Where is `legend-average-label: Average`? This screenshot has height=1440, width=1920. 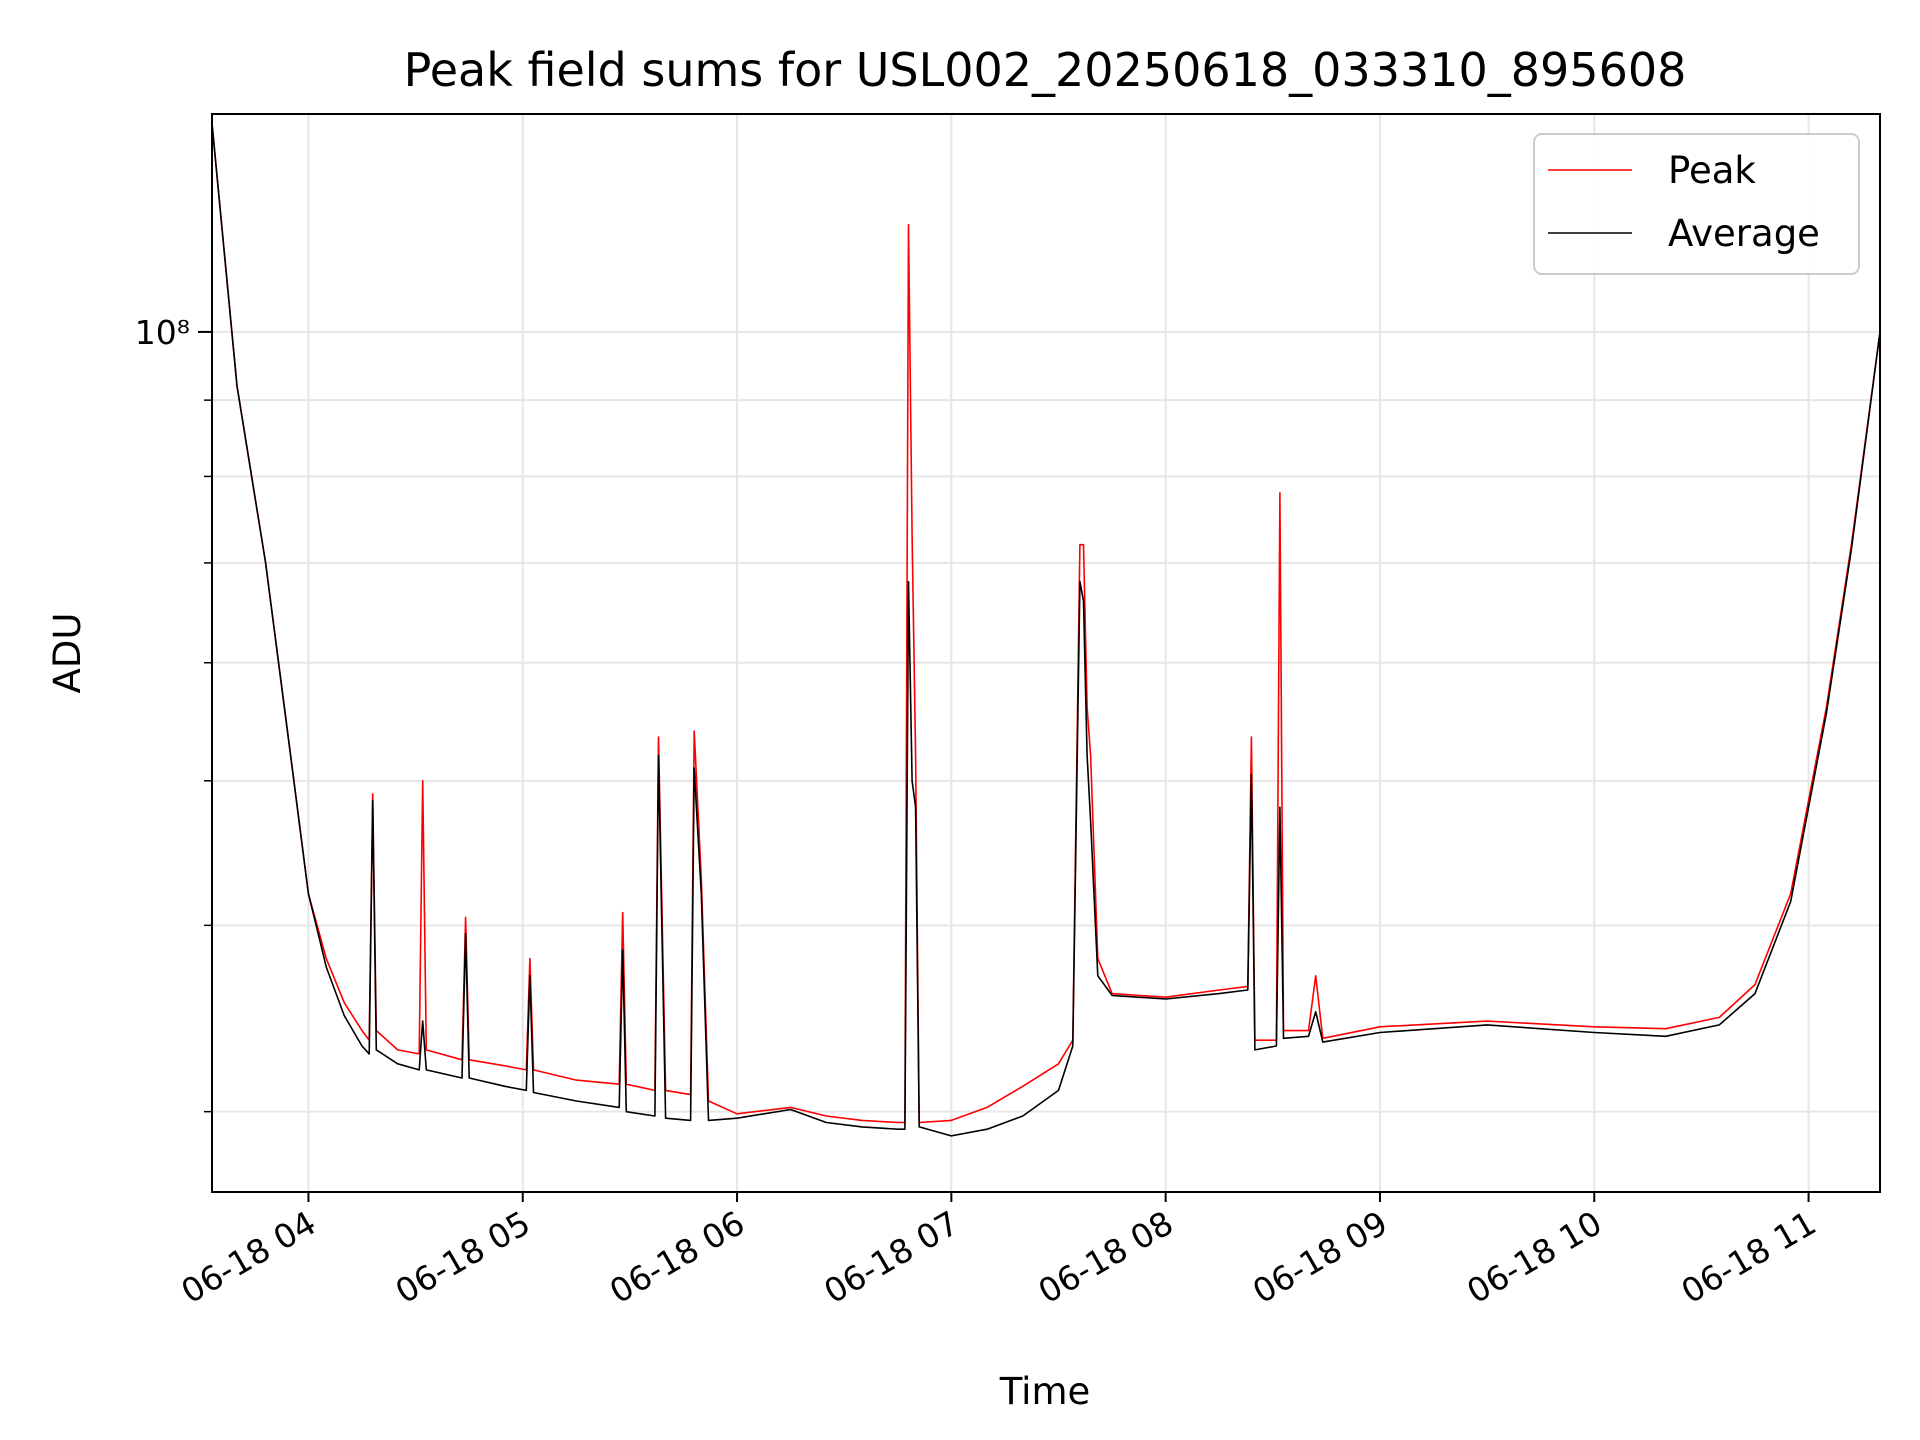 legend-average-label: Average is located at coordinates (1744, 233).